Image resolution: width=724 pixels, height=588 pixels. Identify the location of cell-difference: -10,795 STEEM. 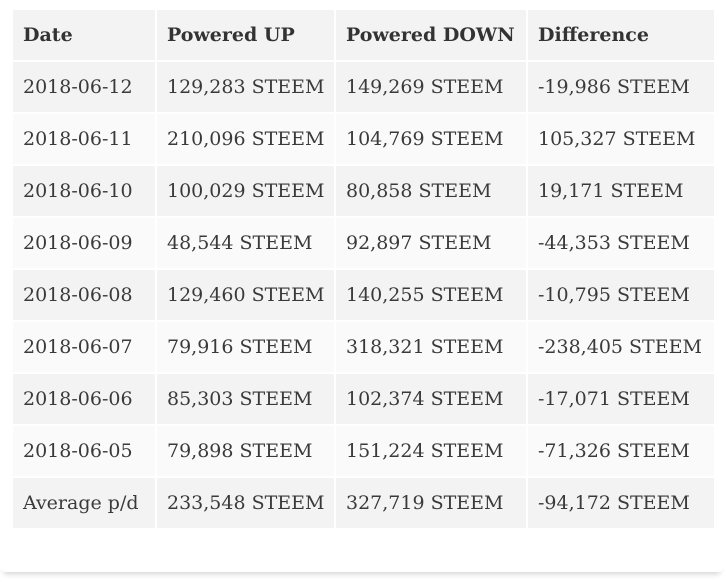
(621, 295).